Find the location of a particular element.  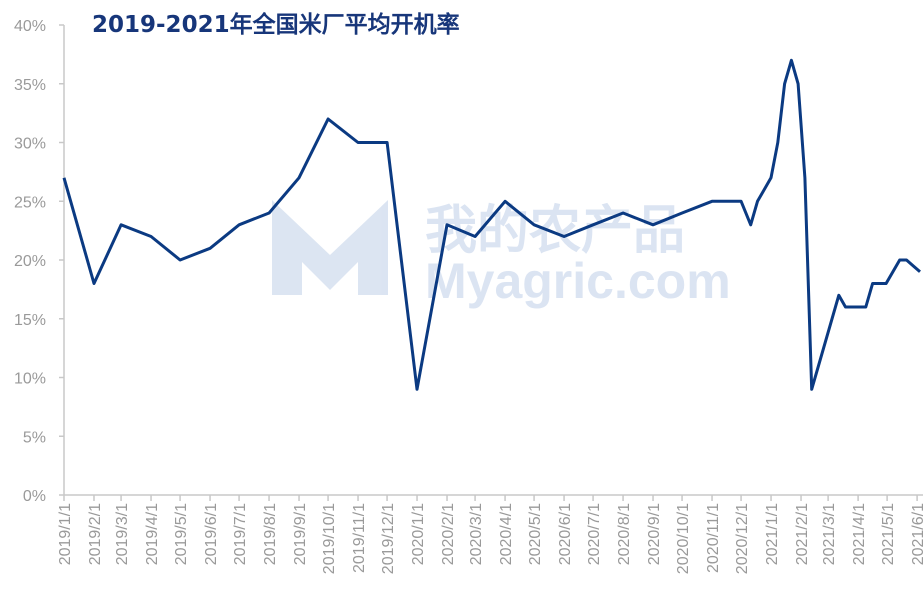

x-tick-label: 2020/6/1 is located at coordinates (565, 534).